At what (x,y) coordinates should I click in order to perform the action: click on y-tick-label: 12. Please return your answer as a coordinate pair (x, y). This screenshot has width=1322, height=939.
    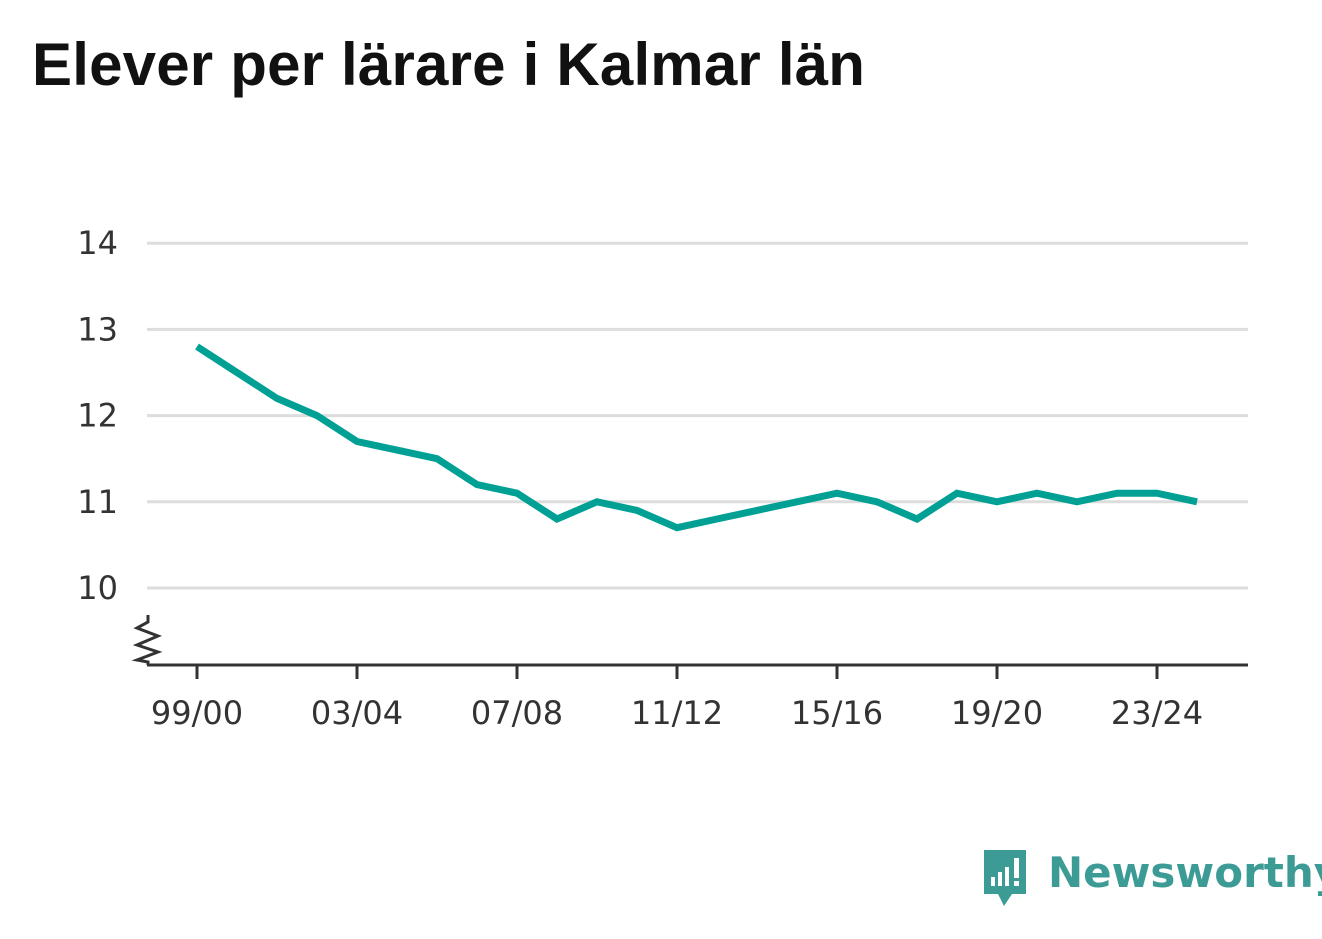
    Looking at the image, I should click on (97, 416).